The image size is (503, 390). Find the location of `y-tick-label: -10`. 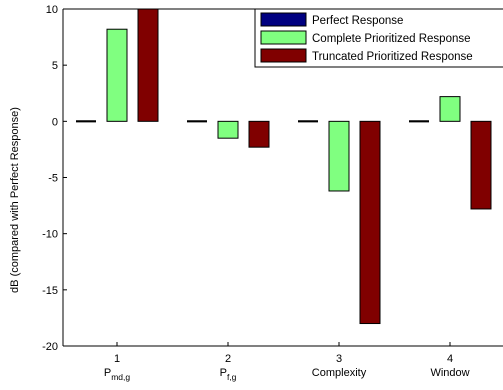

y-tick-label: -10 is located at coordinates (50, 235).